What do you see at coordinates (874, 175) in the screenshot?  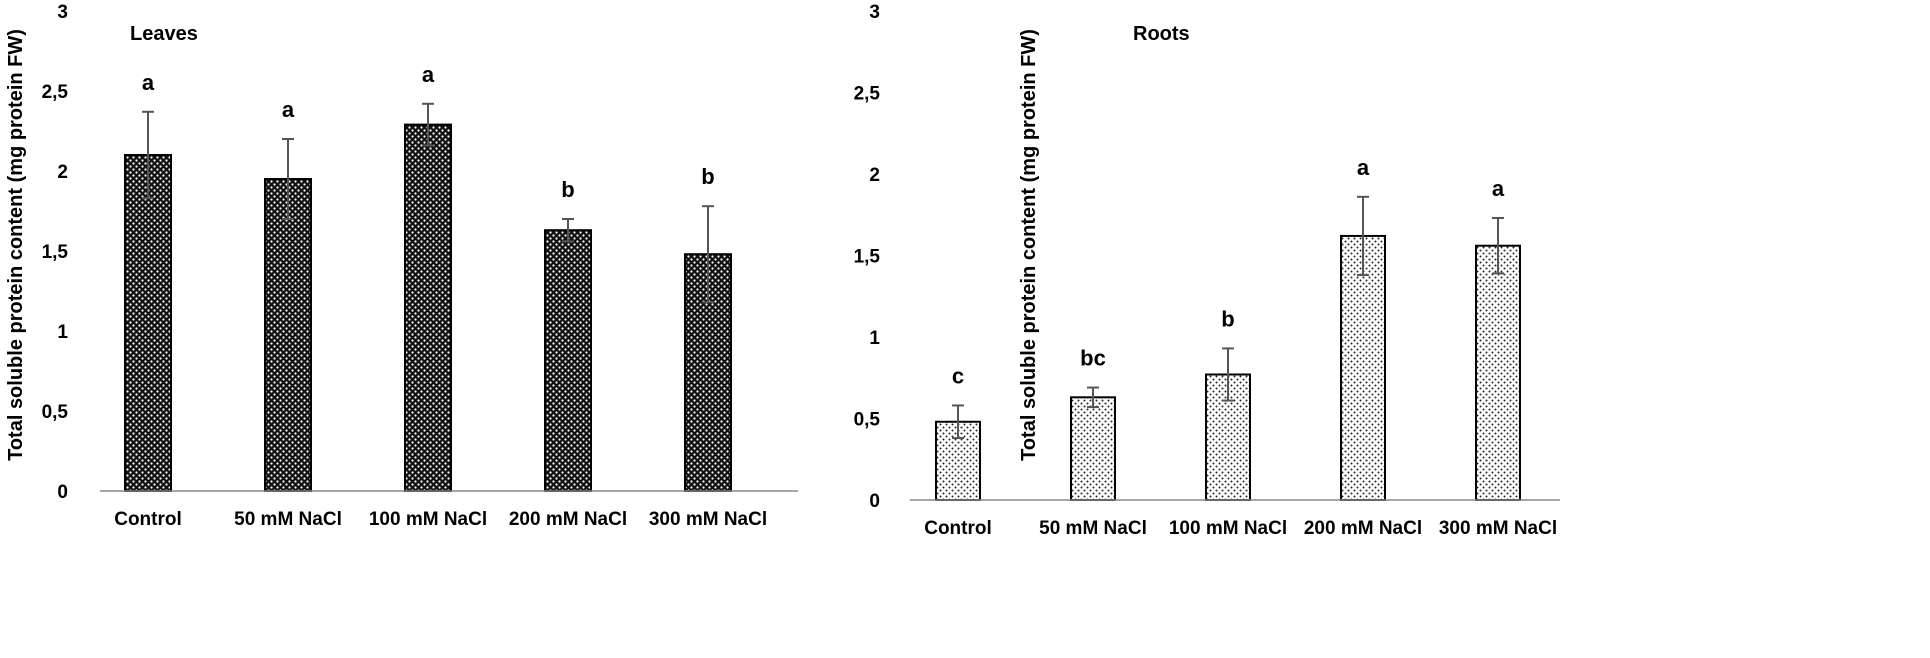 I see `roots-y-tick-label: 2` at bounding box center [874, 175].